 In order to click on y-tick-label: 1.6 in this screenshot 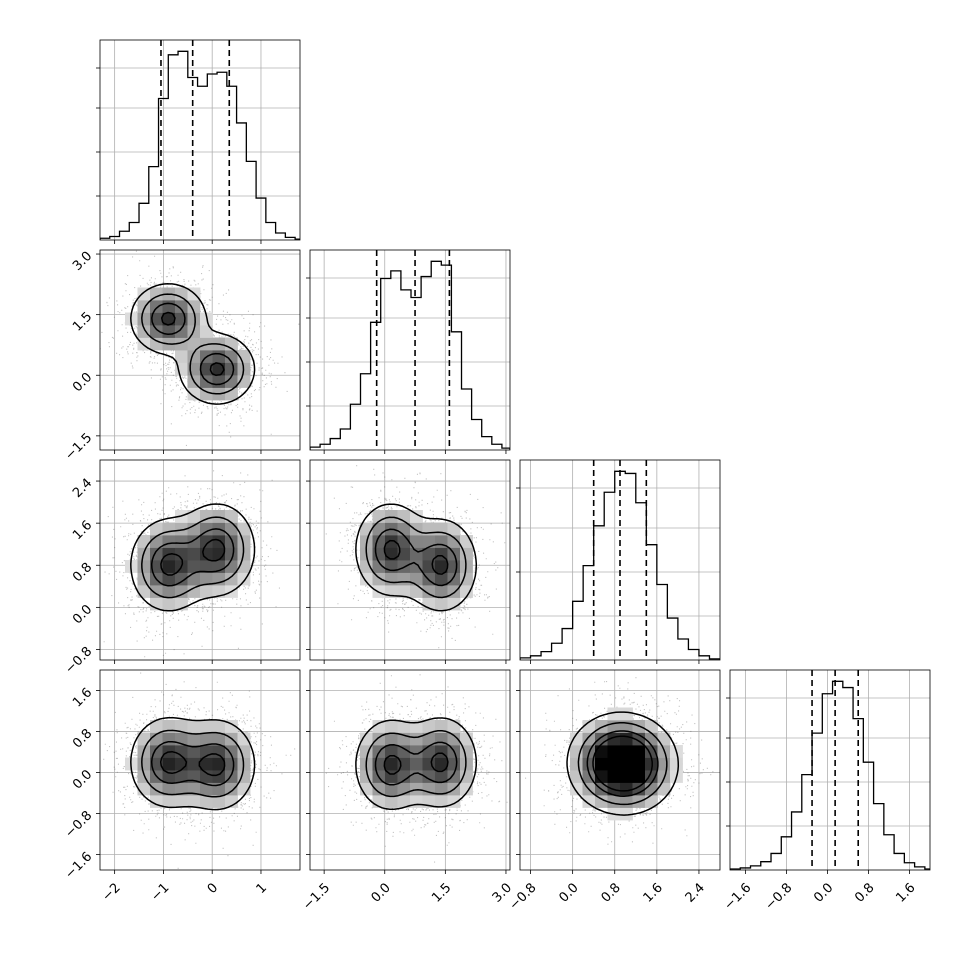, I will do `click(82, 697)`.